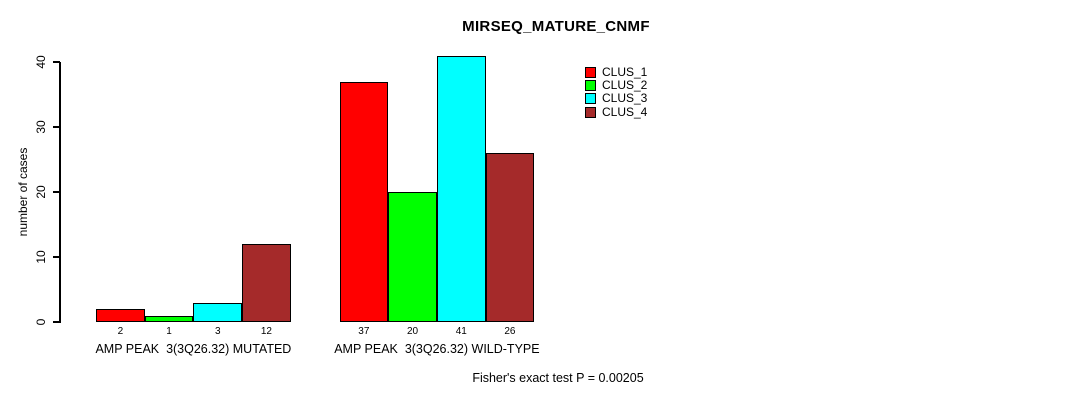 The image size is (1090, 400). I want to click on group-label: AMP PEAK 3(3Q26.32) MUTATED, so click(193, 349).